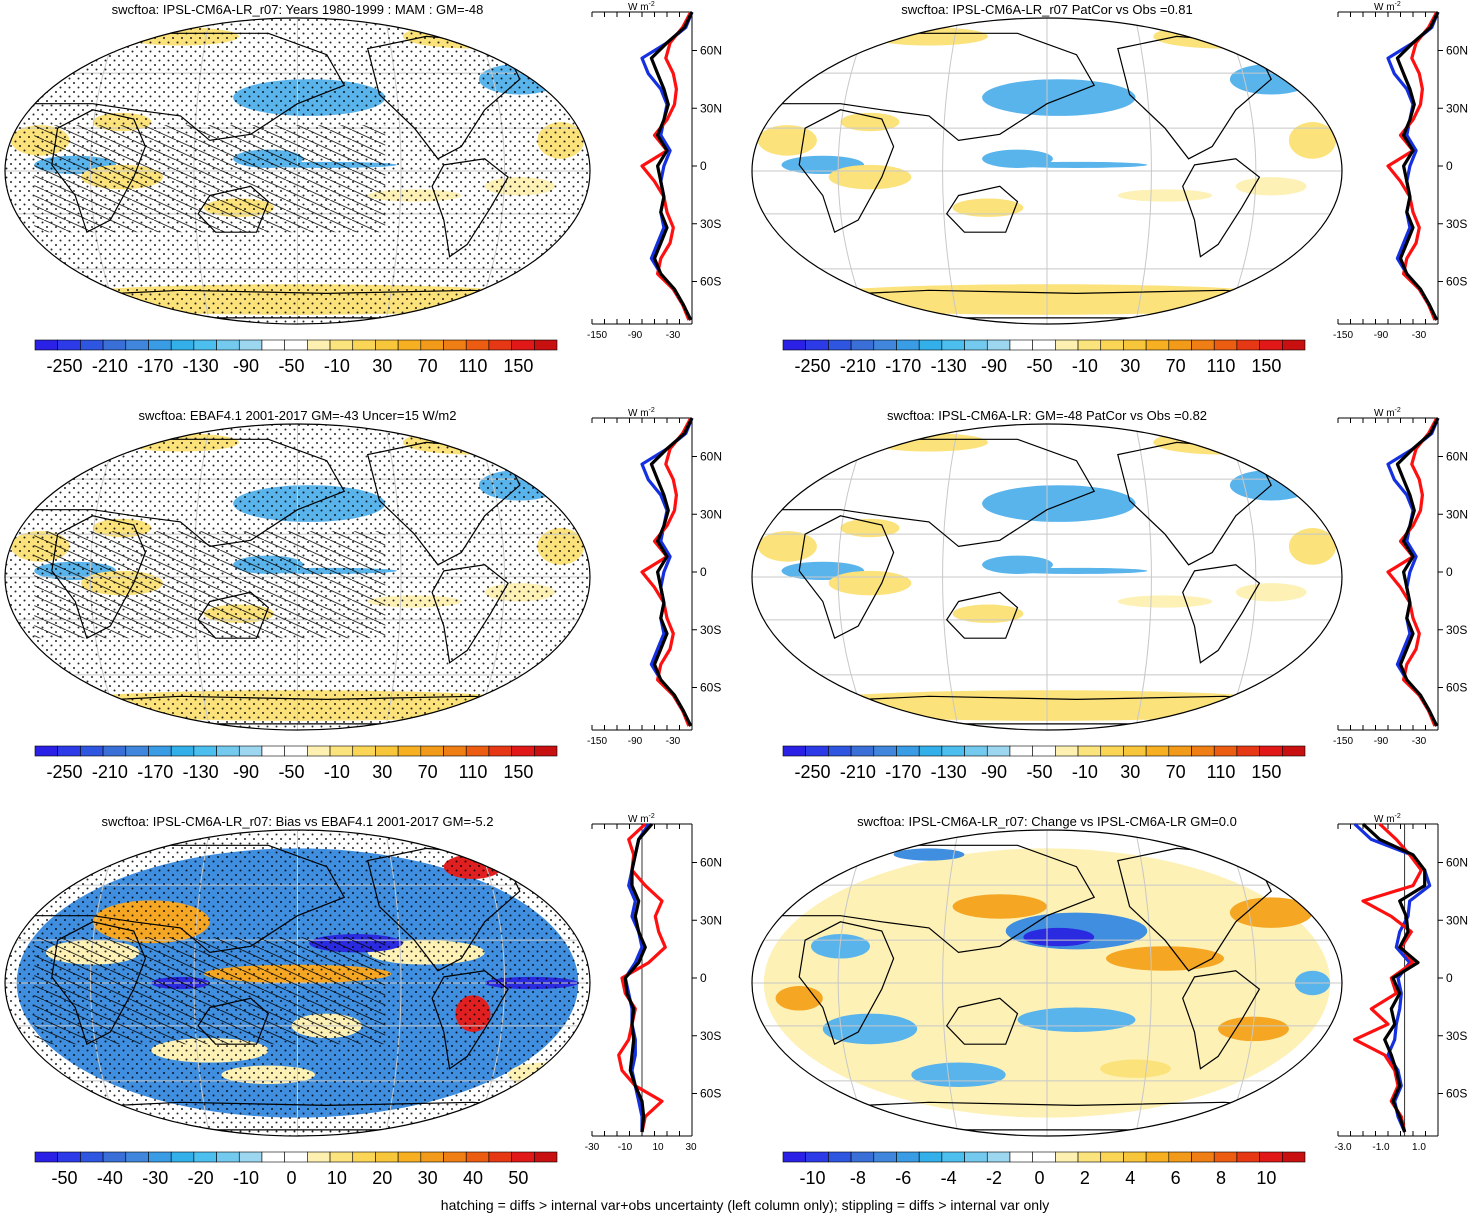 This screenshot has height=1215, width=1483. I want to click on profile-x-tick-label: -90, so click(635, 335).